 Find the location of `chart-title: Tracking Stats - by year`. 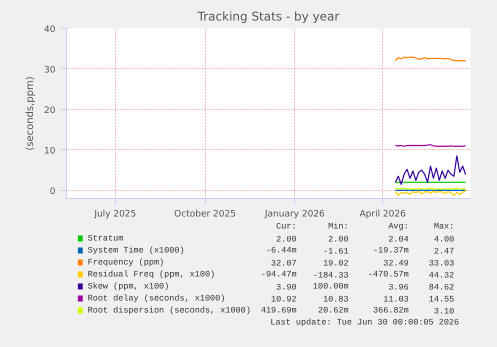

chart-title: Tracking Stats - by year is located at coordinates (268, 17).